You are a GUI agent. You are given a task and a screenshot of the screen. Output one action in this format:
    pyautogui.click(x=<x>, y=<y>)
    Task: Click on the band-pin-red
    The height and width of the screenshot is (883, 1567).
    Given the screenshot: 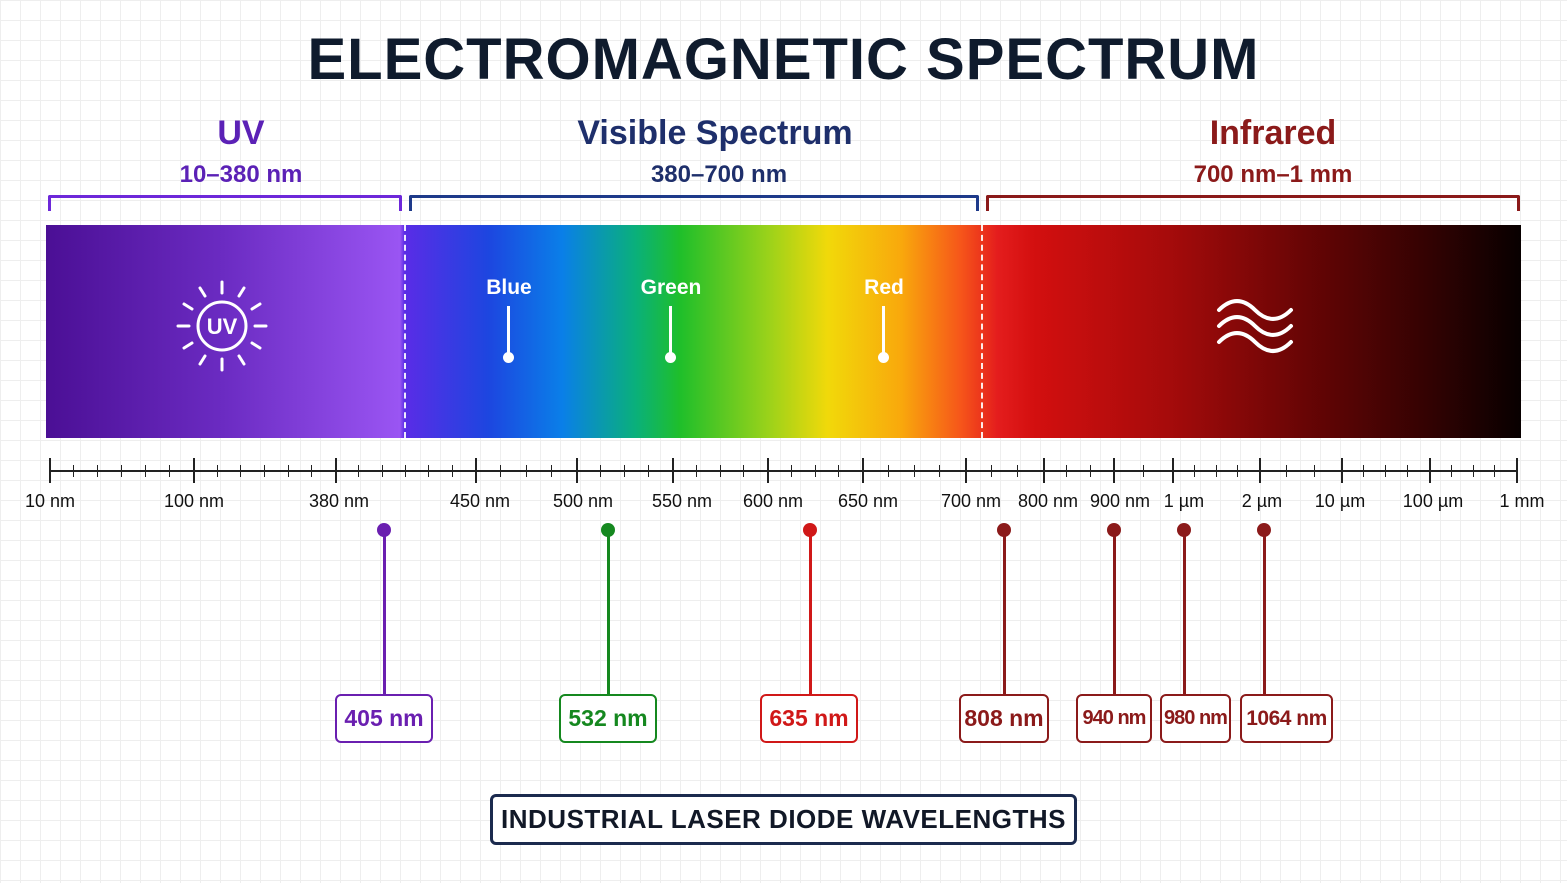 What is the action you would take?
    pyautogui.click(x=883, y=330)
    